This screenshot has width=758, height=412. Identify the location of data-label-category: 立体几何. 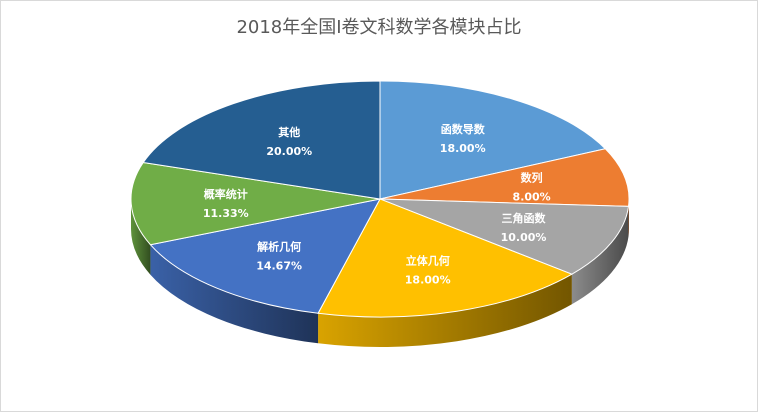
(428, 261).